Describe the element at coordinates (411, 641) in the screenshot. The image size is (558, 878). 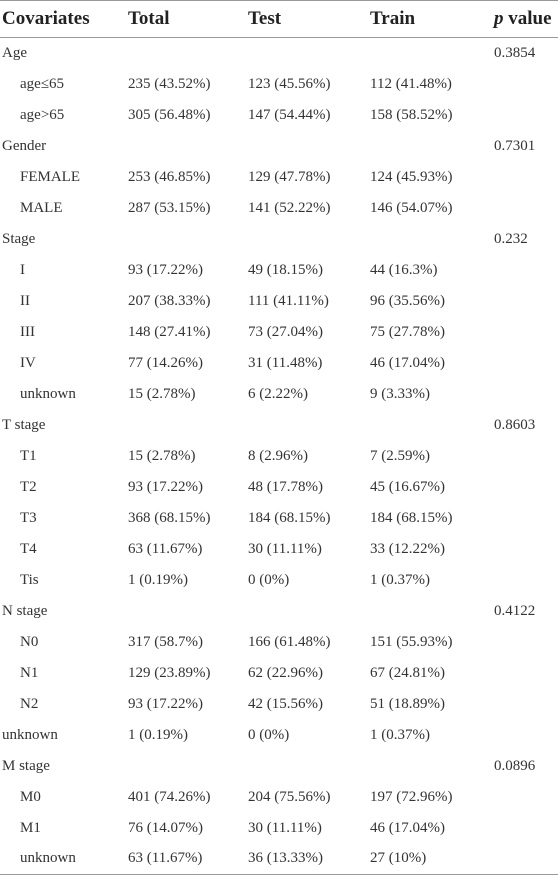
I see `table-cell: 151 (55.93%)` at that location.